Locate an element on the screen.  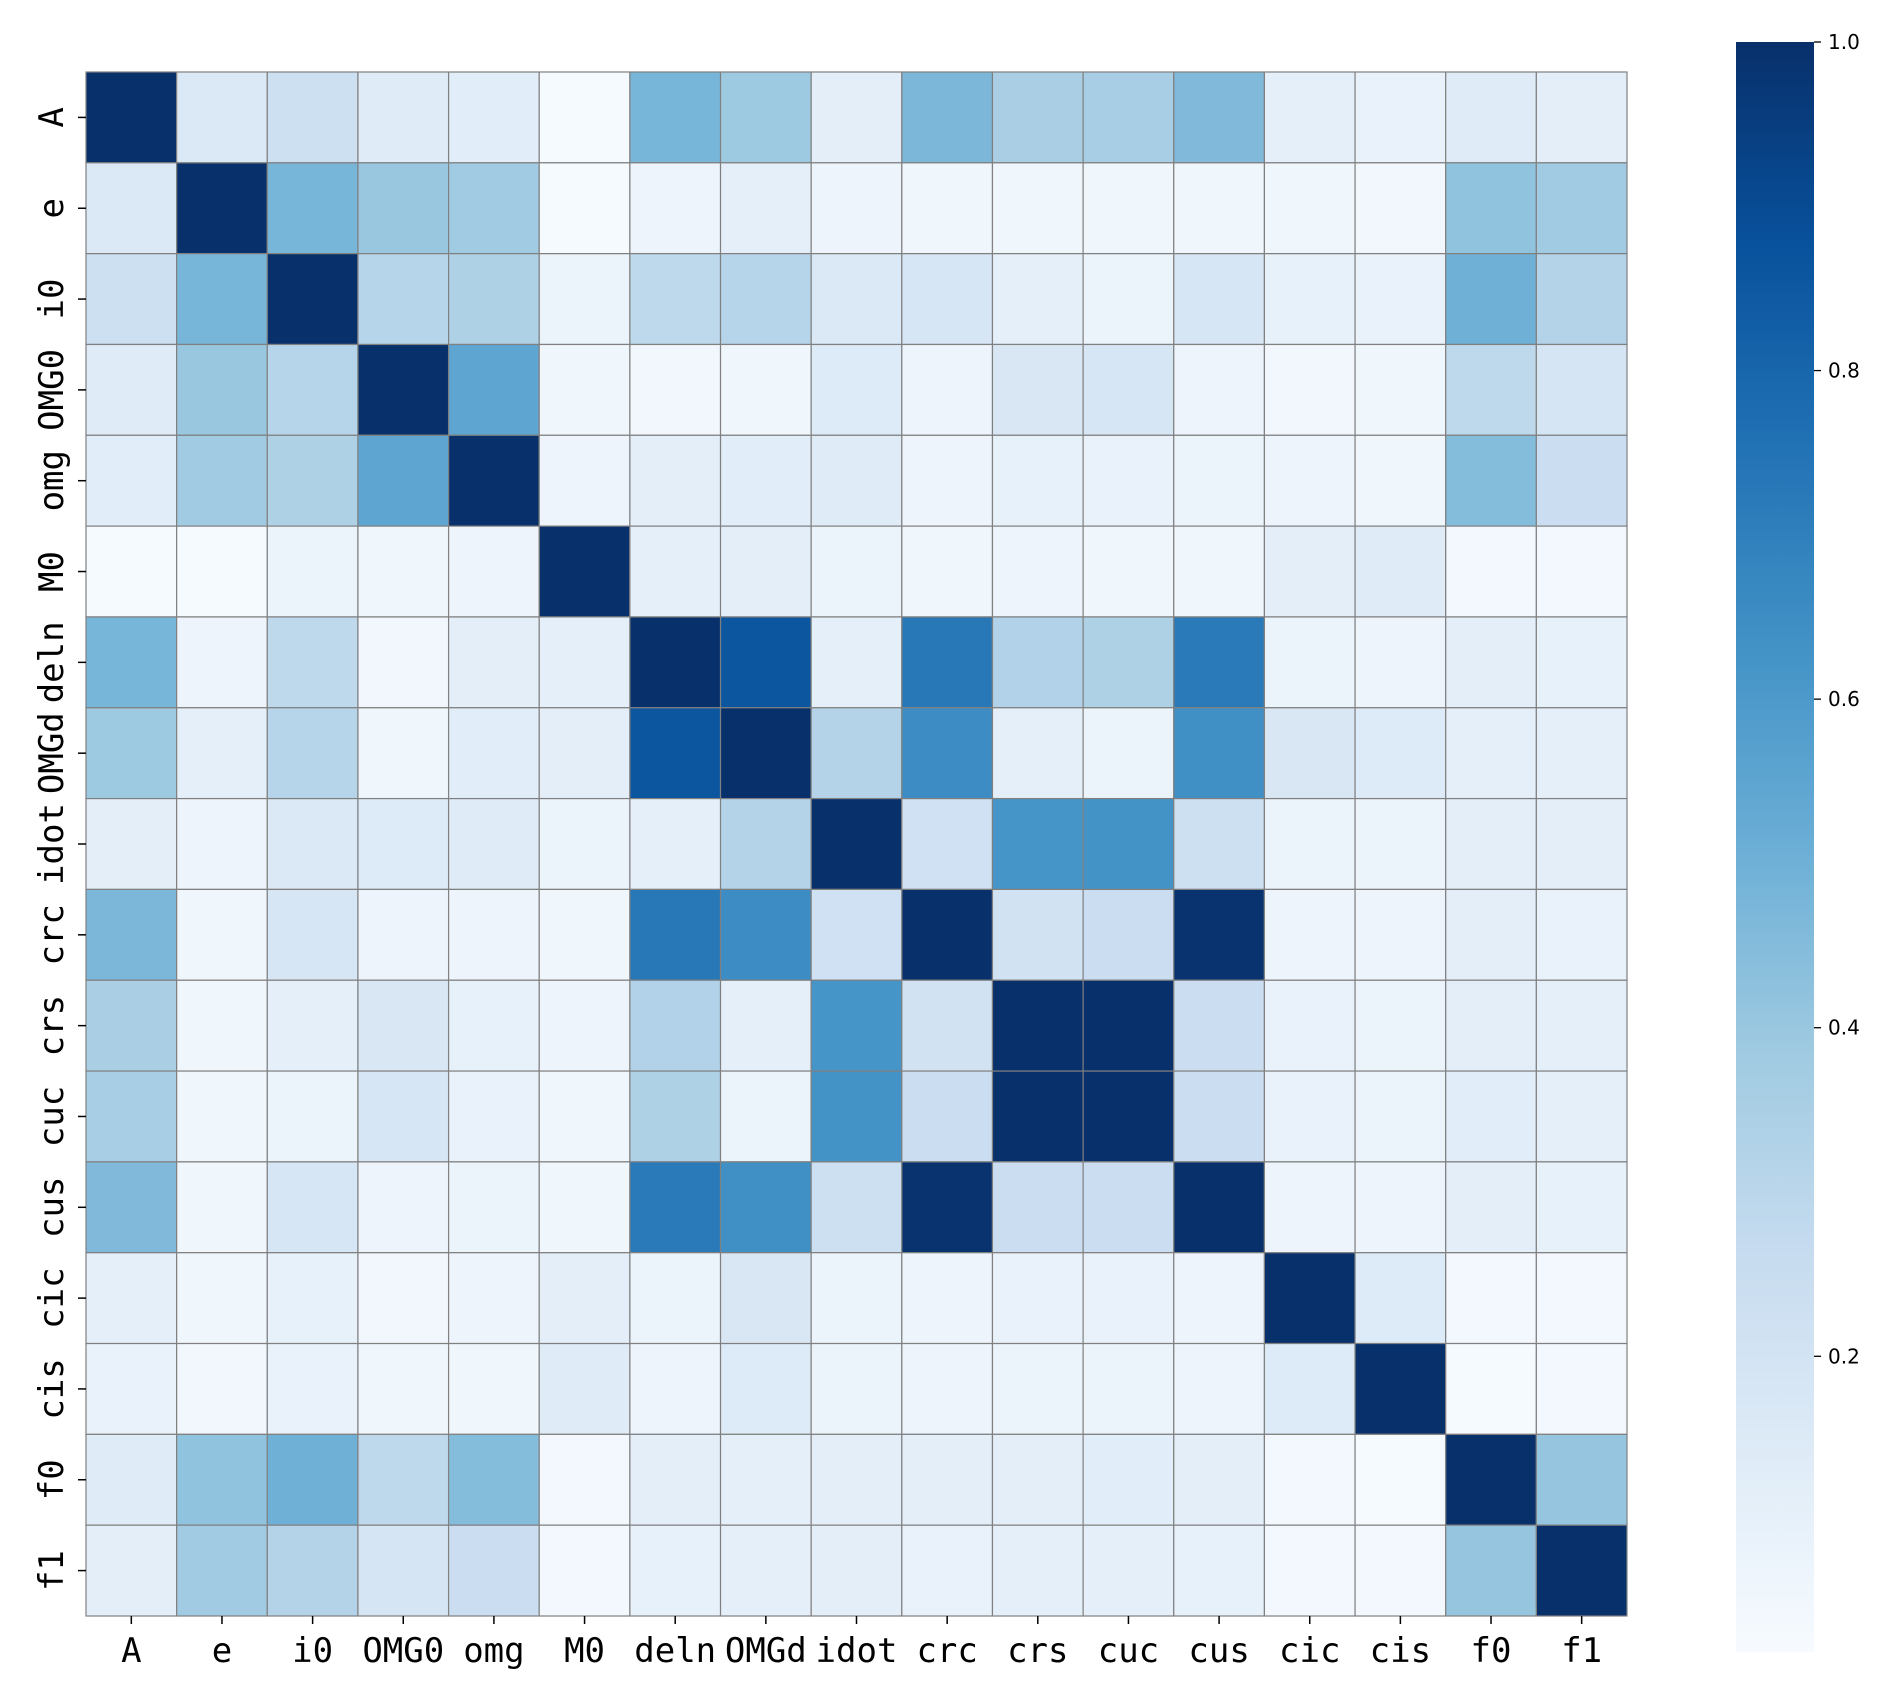
heatmap-cell-omg-cus is located at coordinates (1219, 480).